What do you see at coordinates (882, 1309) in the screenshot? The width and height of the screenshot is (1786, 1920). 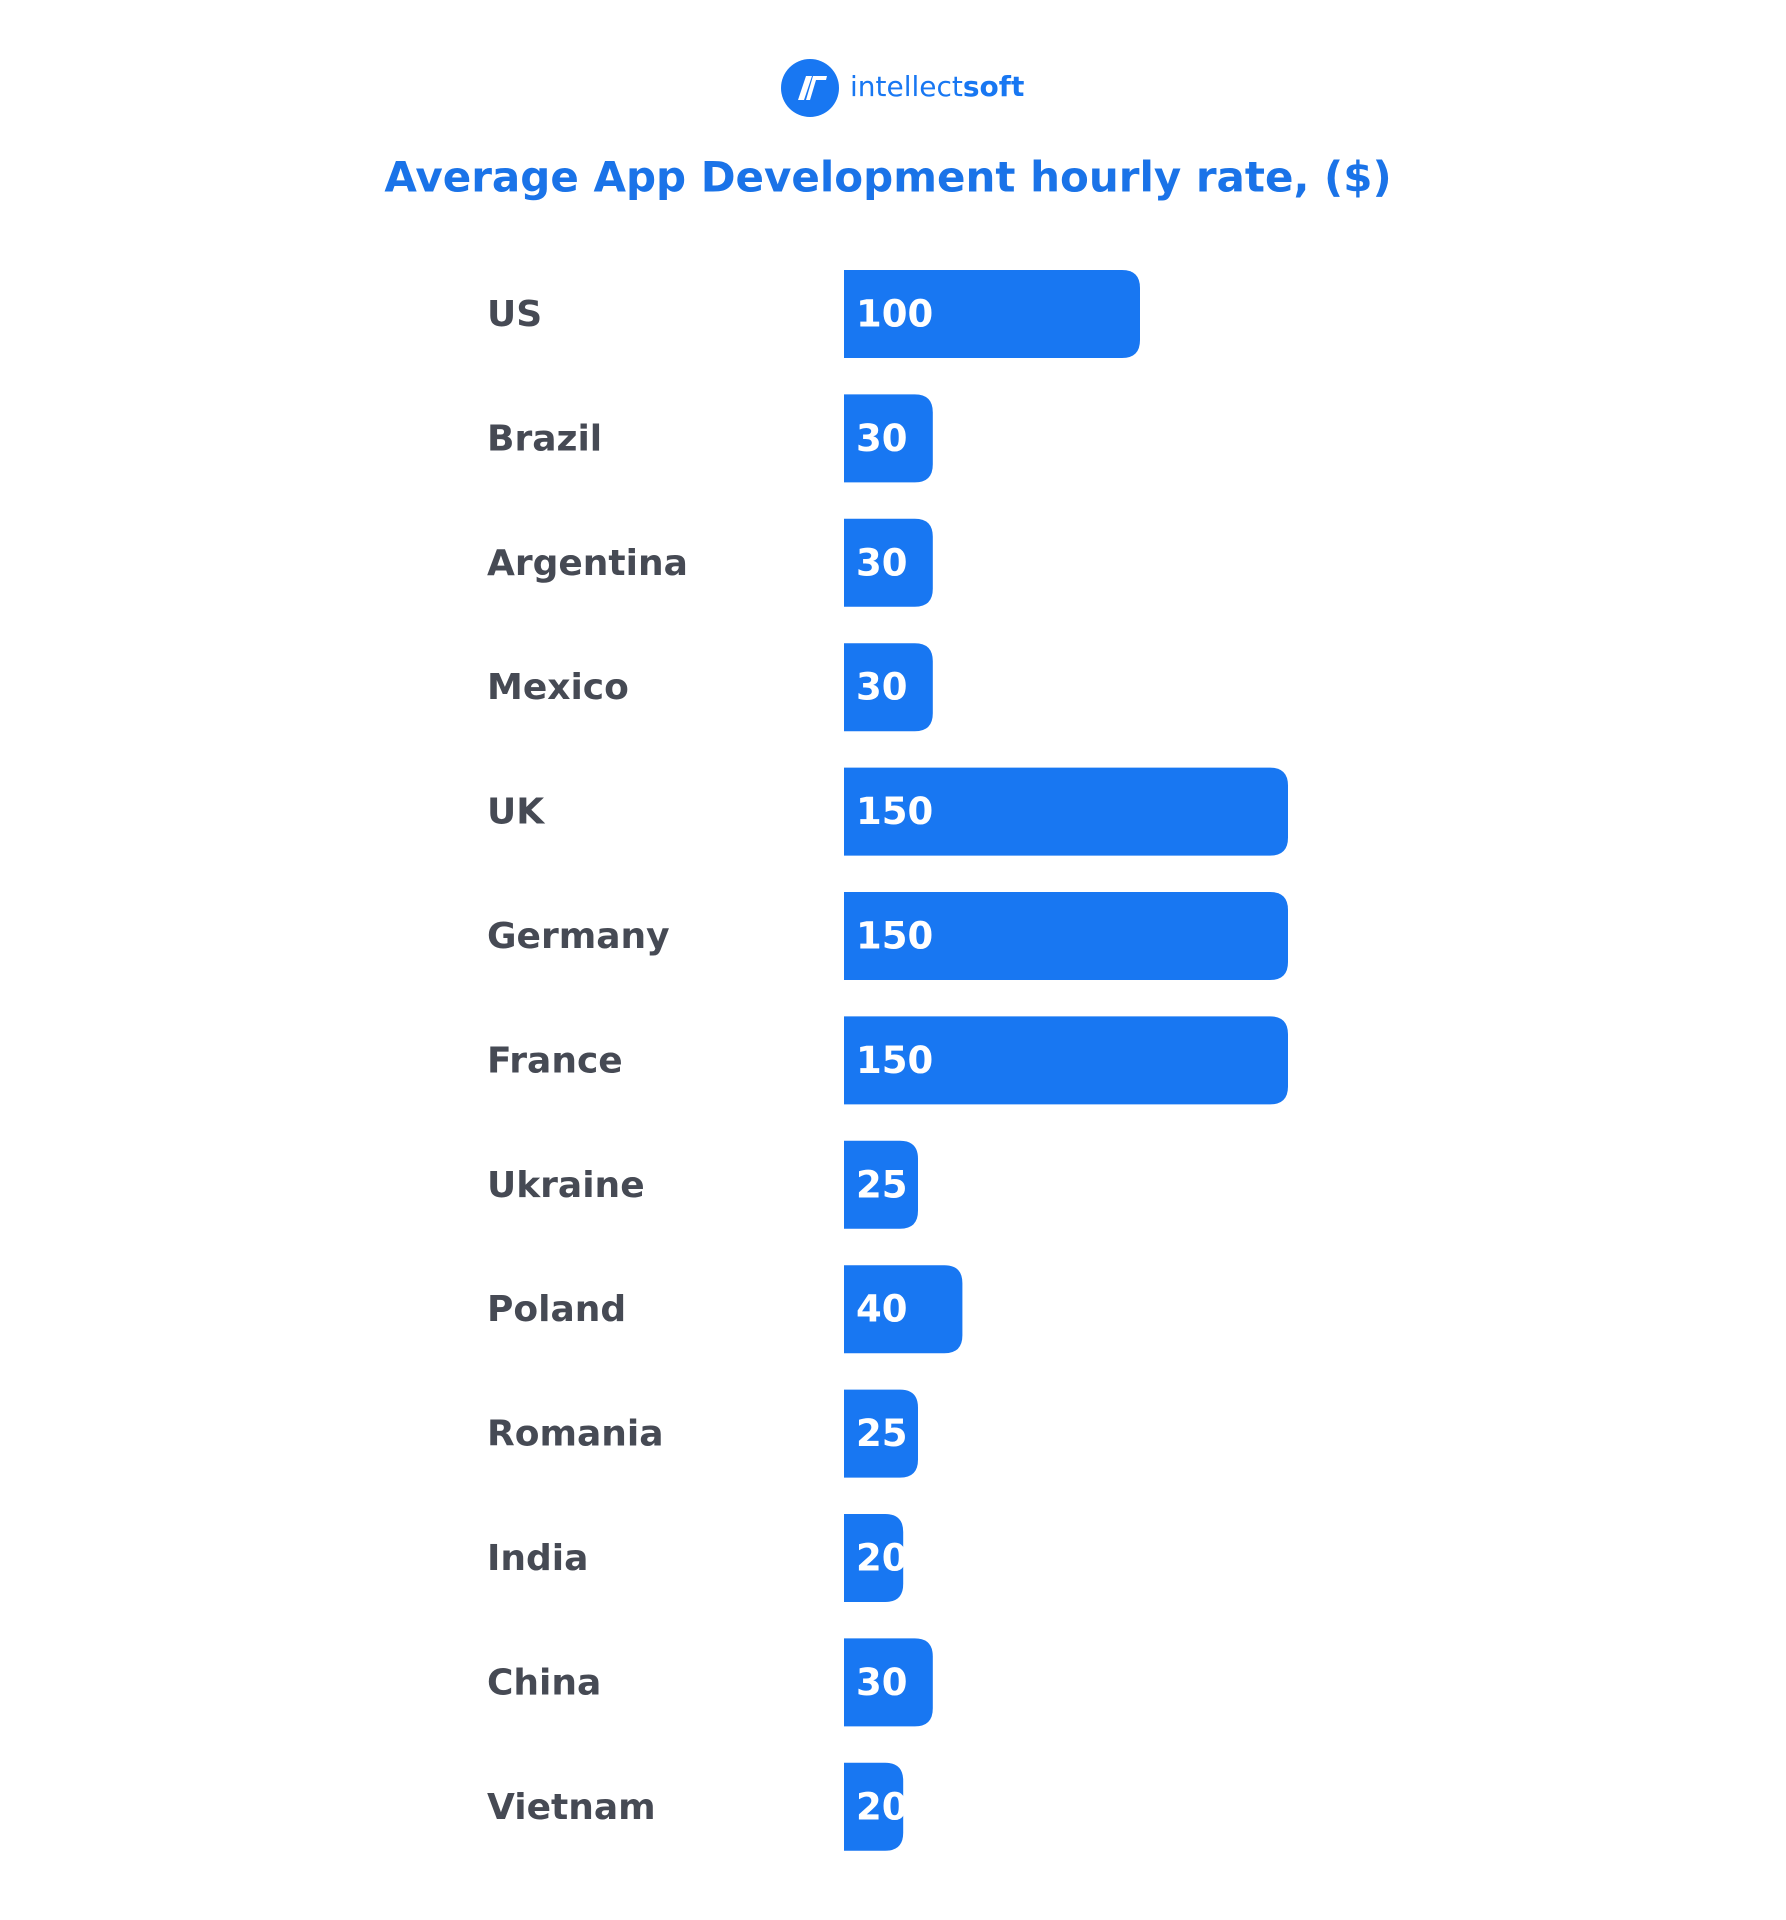 I see `value-label: 40` at bounding box center [882, 1309].